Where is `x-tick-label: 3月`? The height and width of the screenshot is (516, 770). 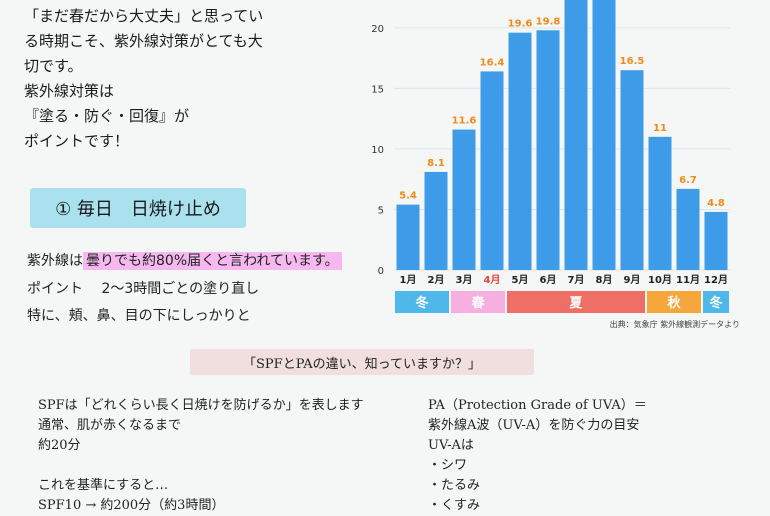 x-tick-label: 3月 is located at coordinates (464, 280).